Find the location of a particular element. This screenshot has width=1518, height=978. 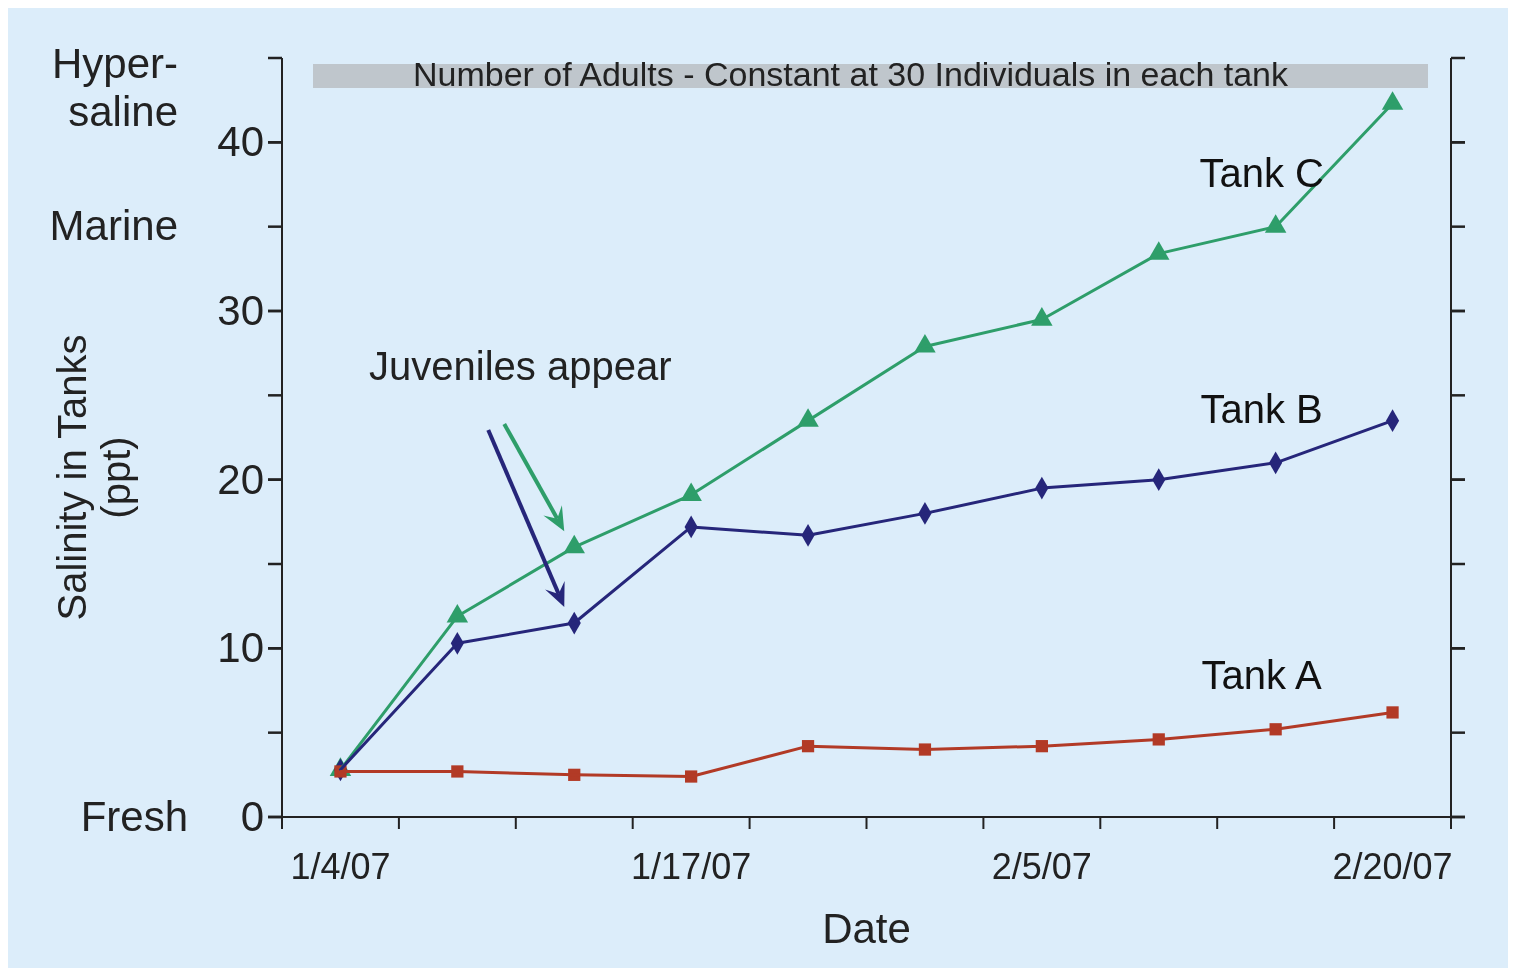

x-tick-label: 2/5/07 is located at coordinates (1041, 866).